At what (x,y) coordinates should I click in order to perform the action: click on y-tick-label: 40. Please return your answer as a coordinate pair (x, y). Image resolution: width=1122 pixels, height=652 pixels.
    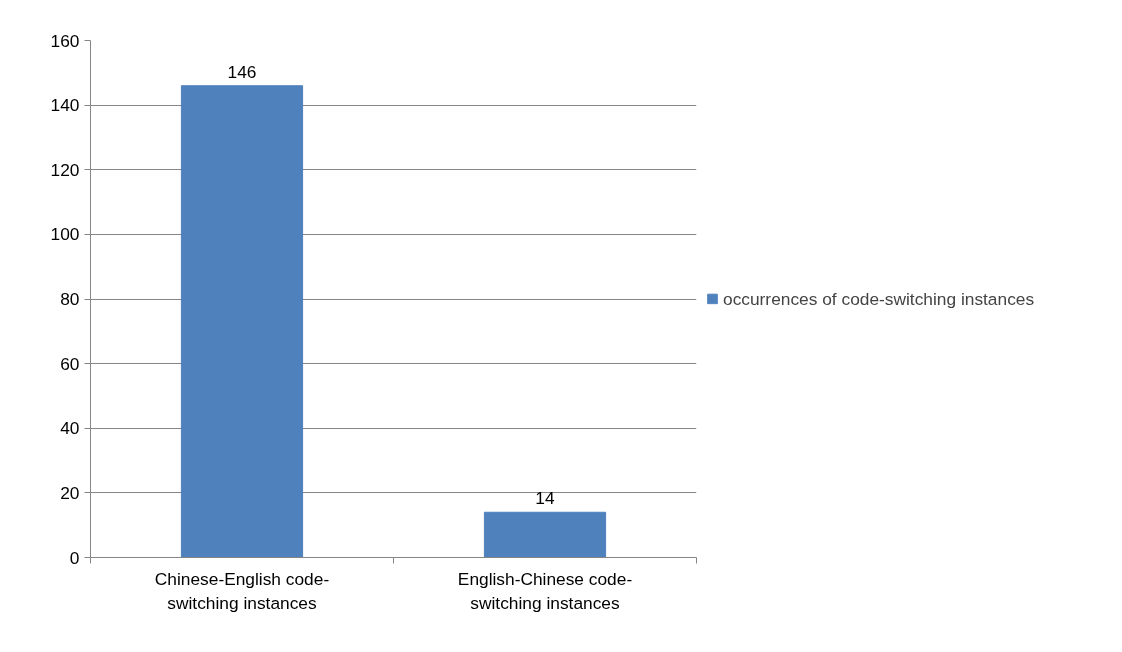
    Looking at the image, I should click on (70, 428).